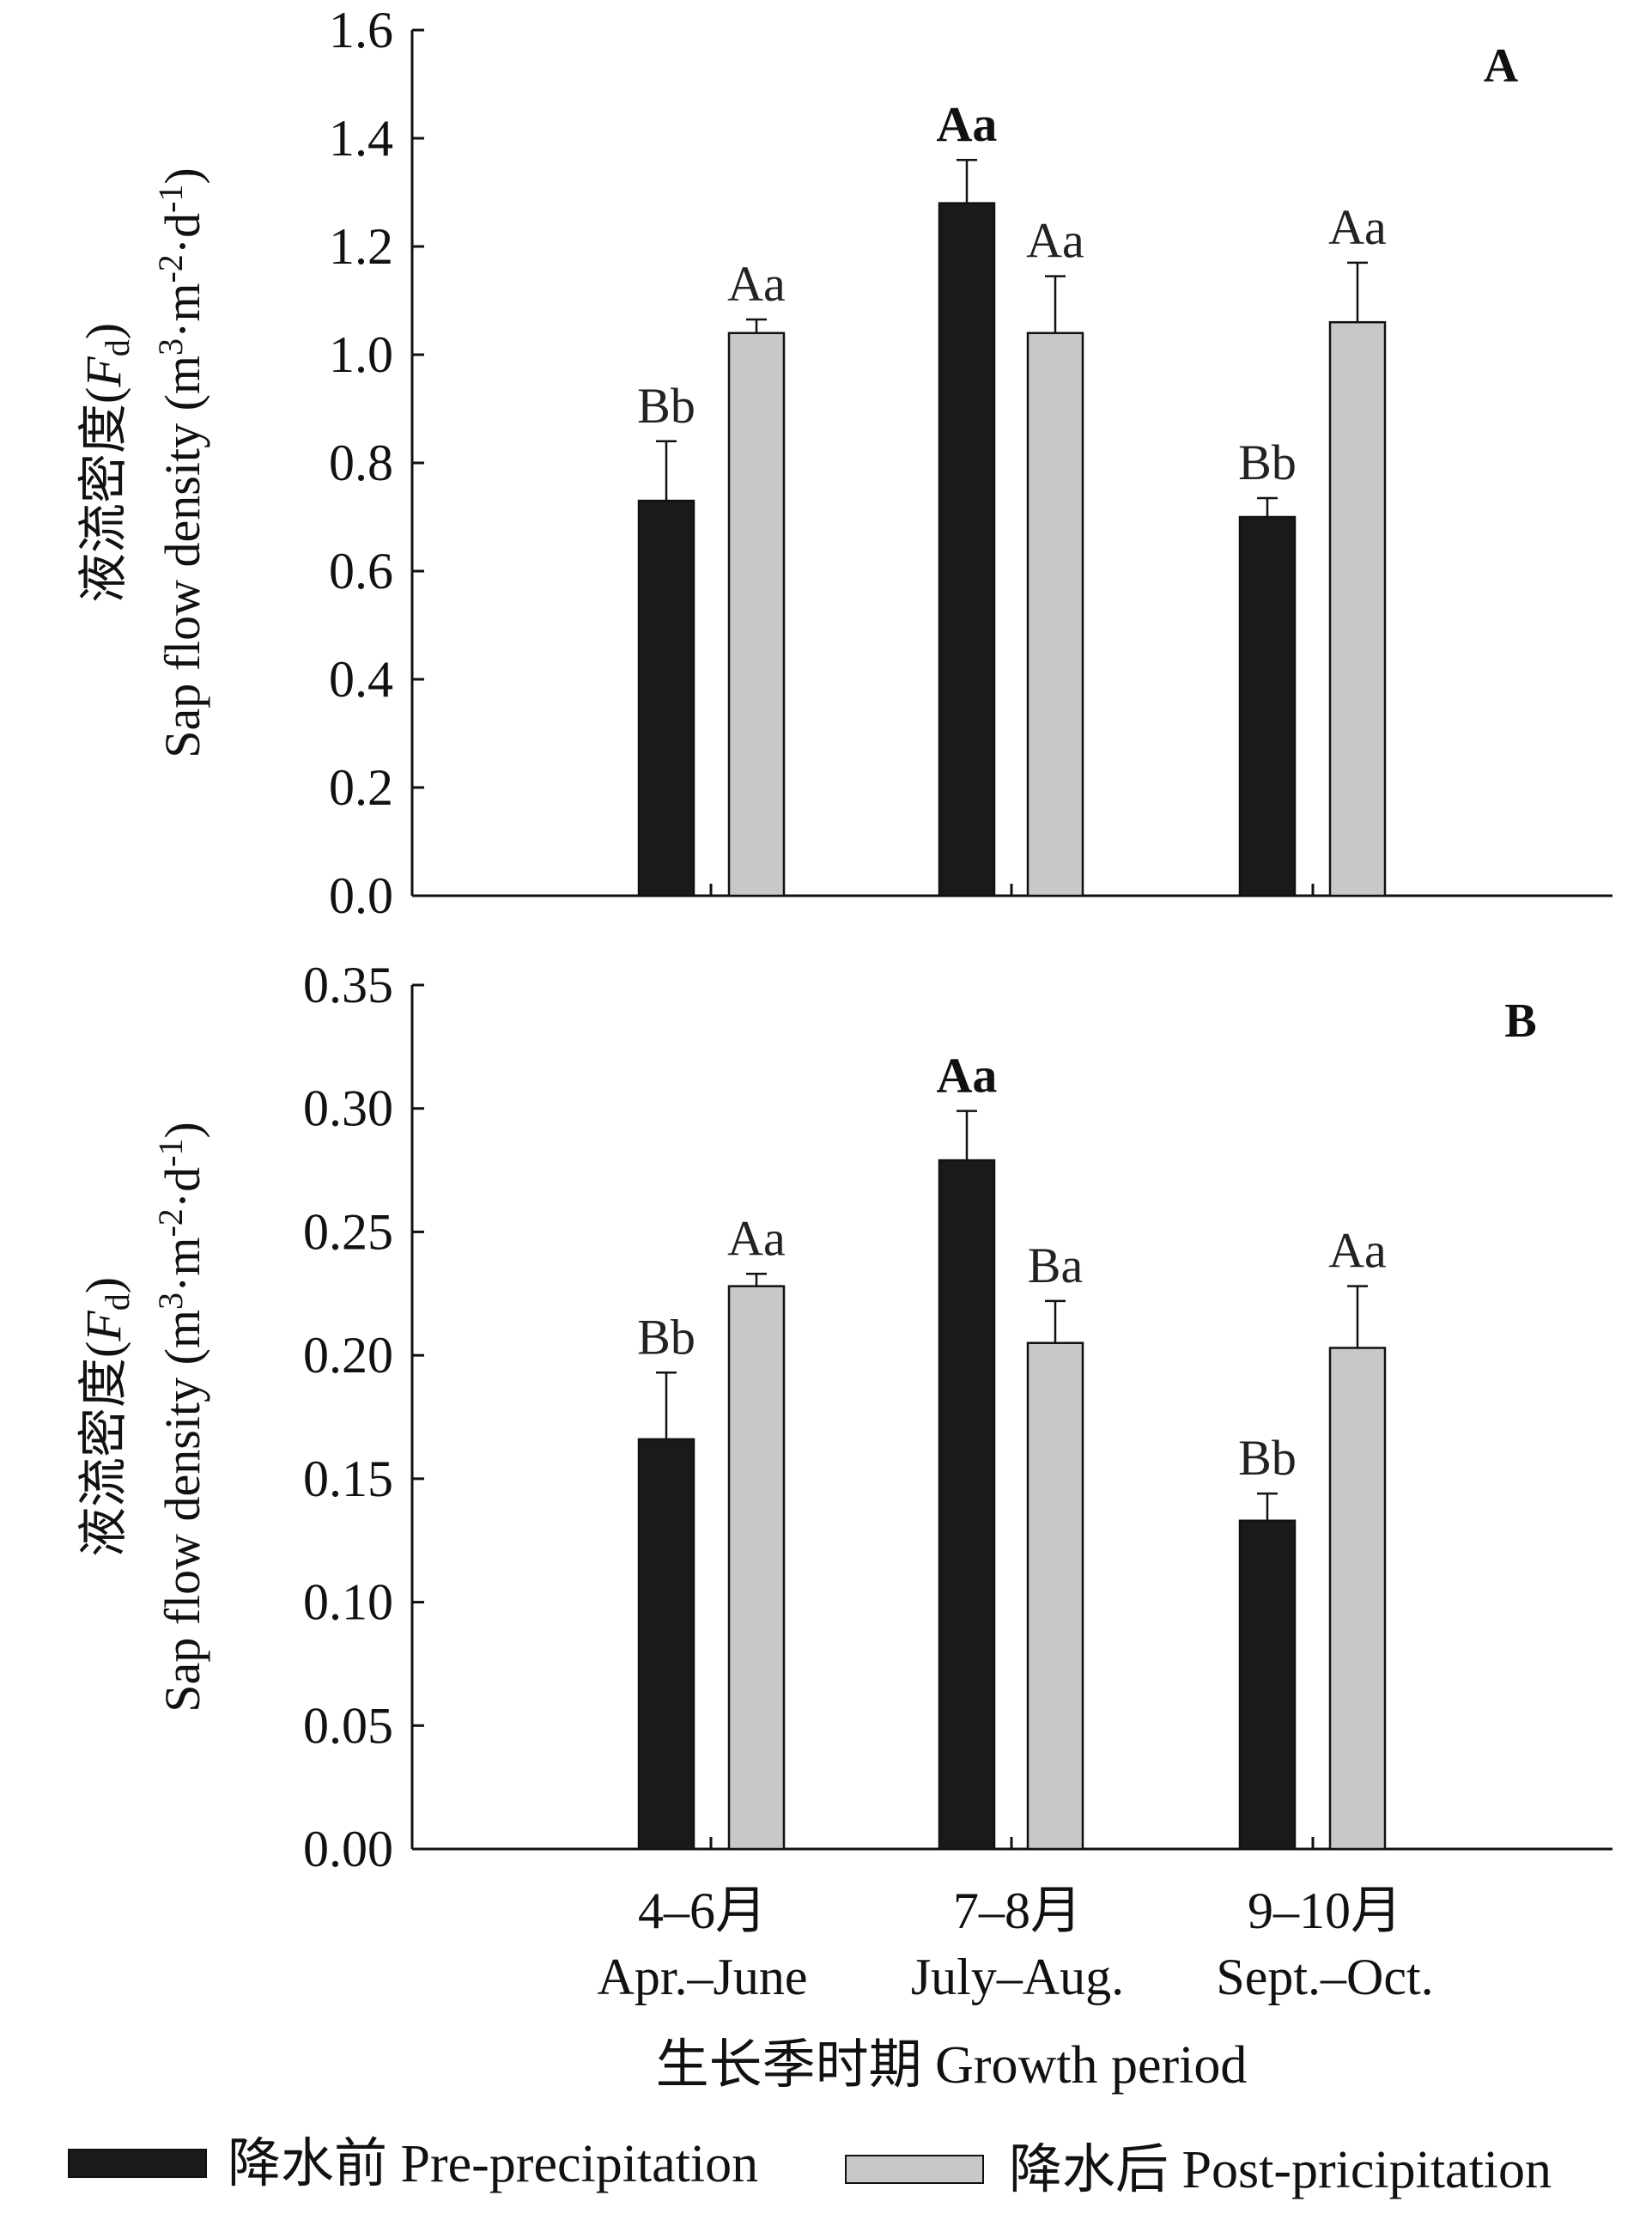 The height and width of the screenshot is (2220, 1652). I want to click on y-tick-label: 0.0, so click(361, 895).